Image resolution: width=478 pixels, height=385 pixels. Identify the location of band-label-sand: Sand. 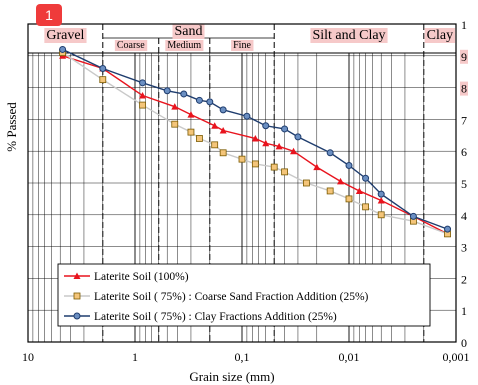
(189, 31).